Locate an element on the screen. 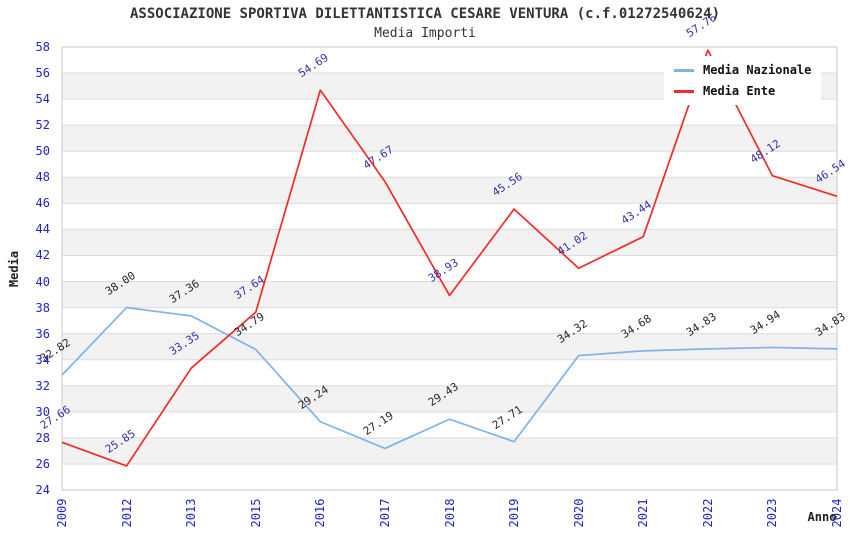 Image resolution: width=850 pixels, height=550 pixels. x-axis-label: Anno is located at coordinates (822, 517).